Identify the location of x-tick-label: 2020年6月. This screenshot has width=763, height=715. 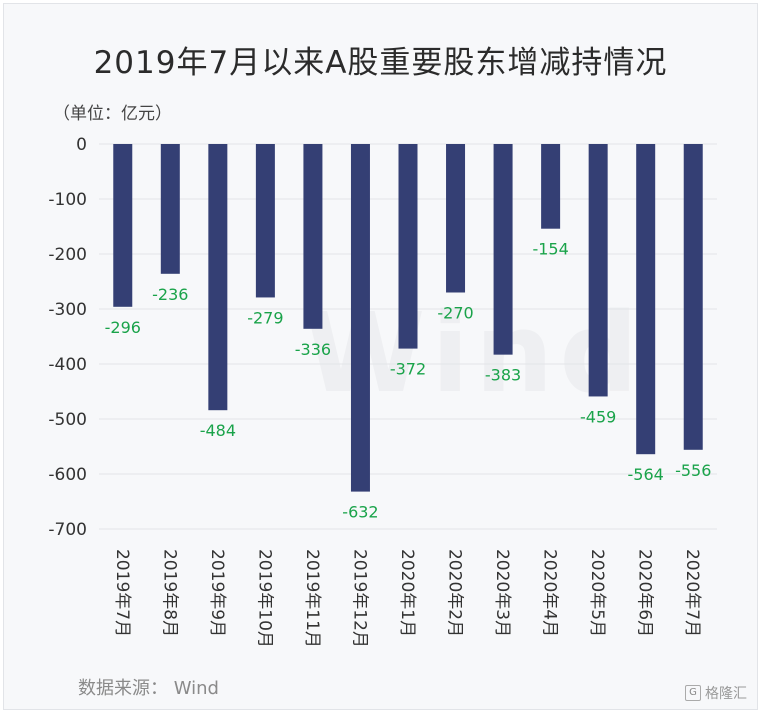
(645, 593).